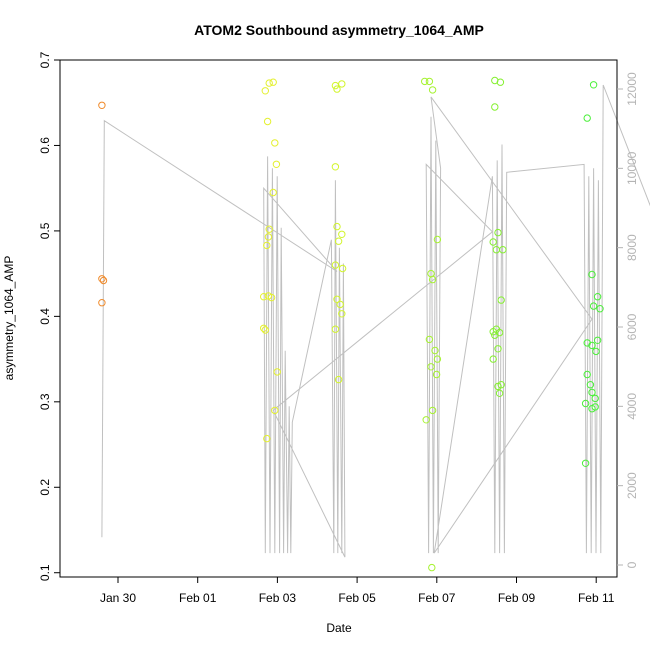  What do you see at coordinates (632, 406) in the screenshot?
I see `y2-tick-label: 4000` at bounding box center [632, 406].